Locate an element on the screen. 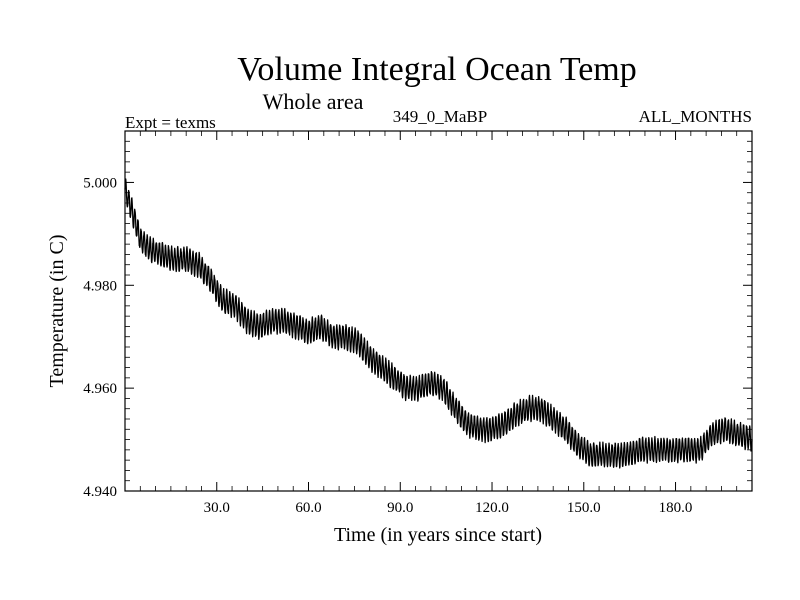  months-label: ALL_MONTHS is located at coordinates (695, 116).